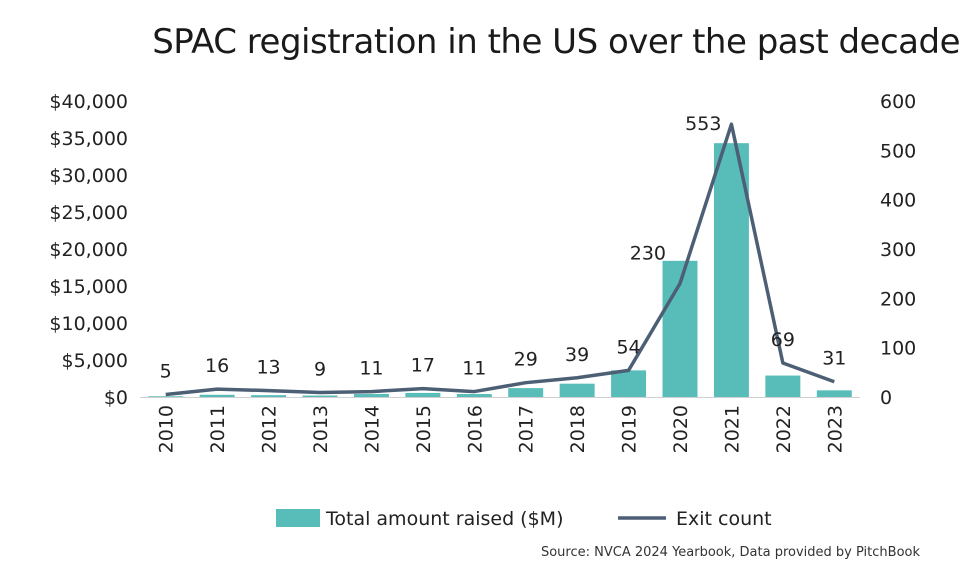 Image resolution: width=976 pixels, height=571 pixels. What do you see at coordinates (578, 429) in the screenshot?
I see `x-tick-label: 2018` at bounding box center [578, 429].